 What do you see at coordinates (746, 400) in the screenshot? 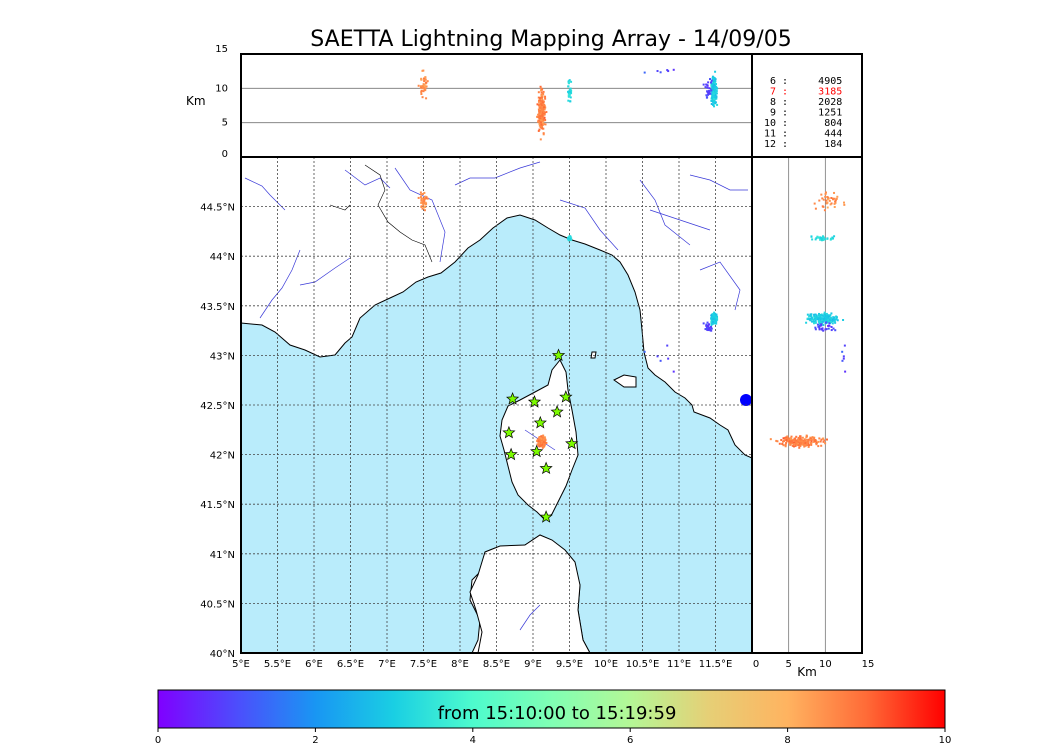
I see `lake-marker` at bounding box center [746, 400].